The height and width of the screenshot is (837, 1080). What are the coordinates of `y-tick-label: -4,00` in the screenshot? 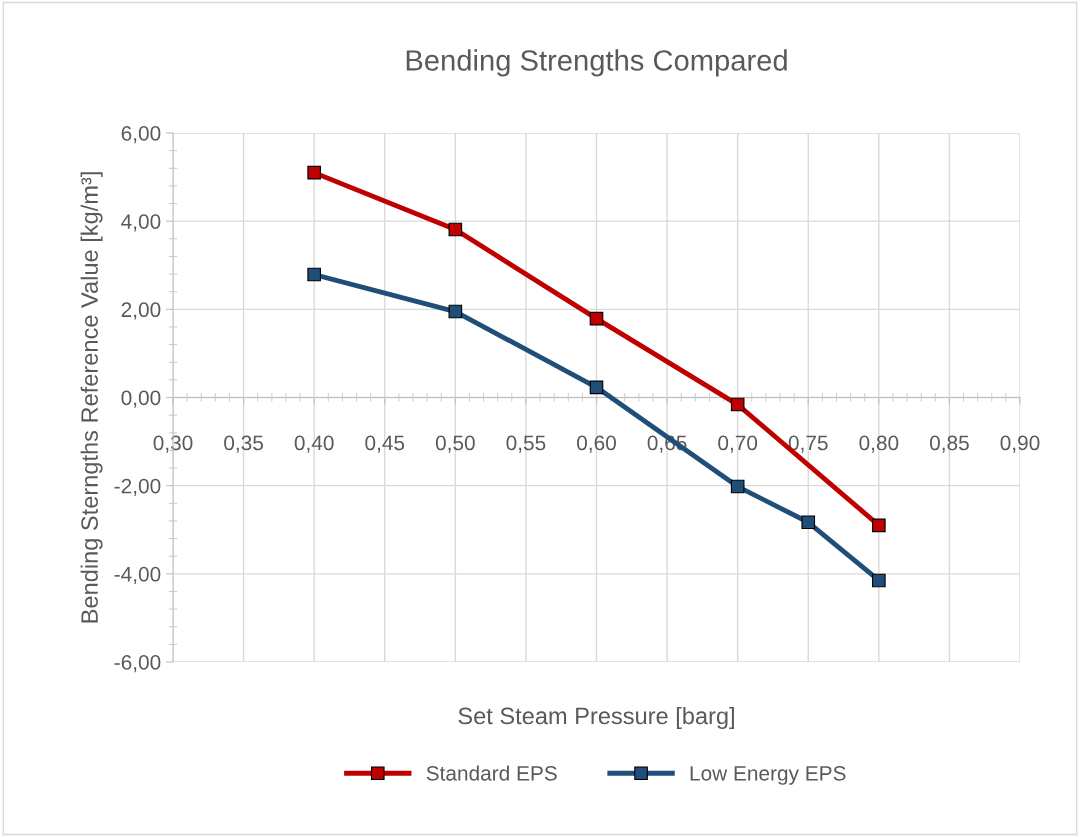 It's located at (137, 575).